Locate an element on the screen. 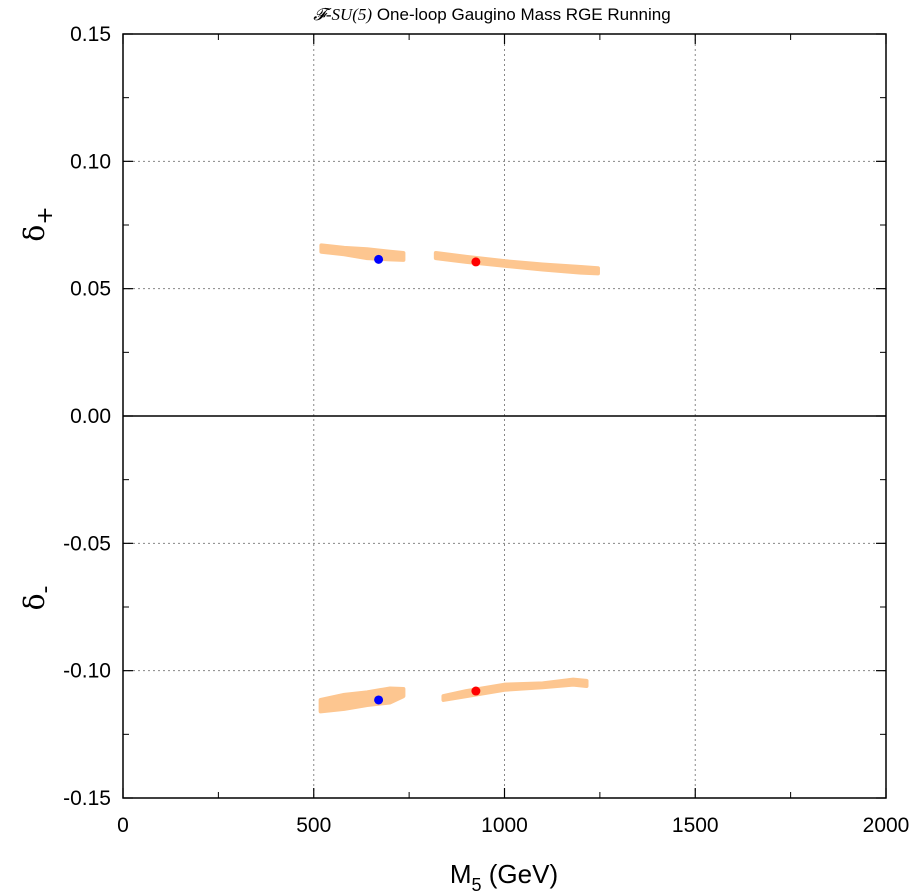 The image size is (920, 896). x-tick-label: 2000 is located at coordinates (886, 825).